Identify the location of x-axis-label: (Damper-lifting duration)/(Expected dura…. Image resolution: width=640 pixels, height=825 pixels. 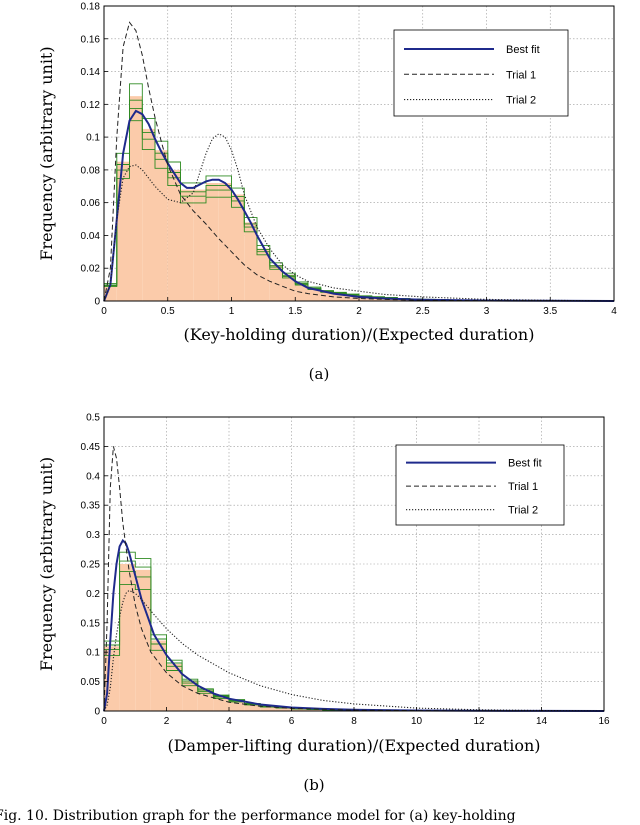
(353, 745).